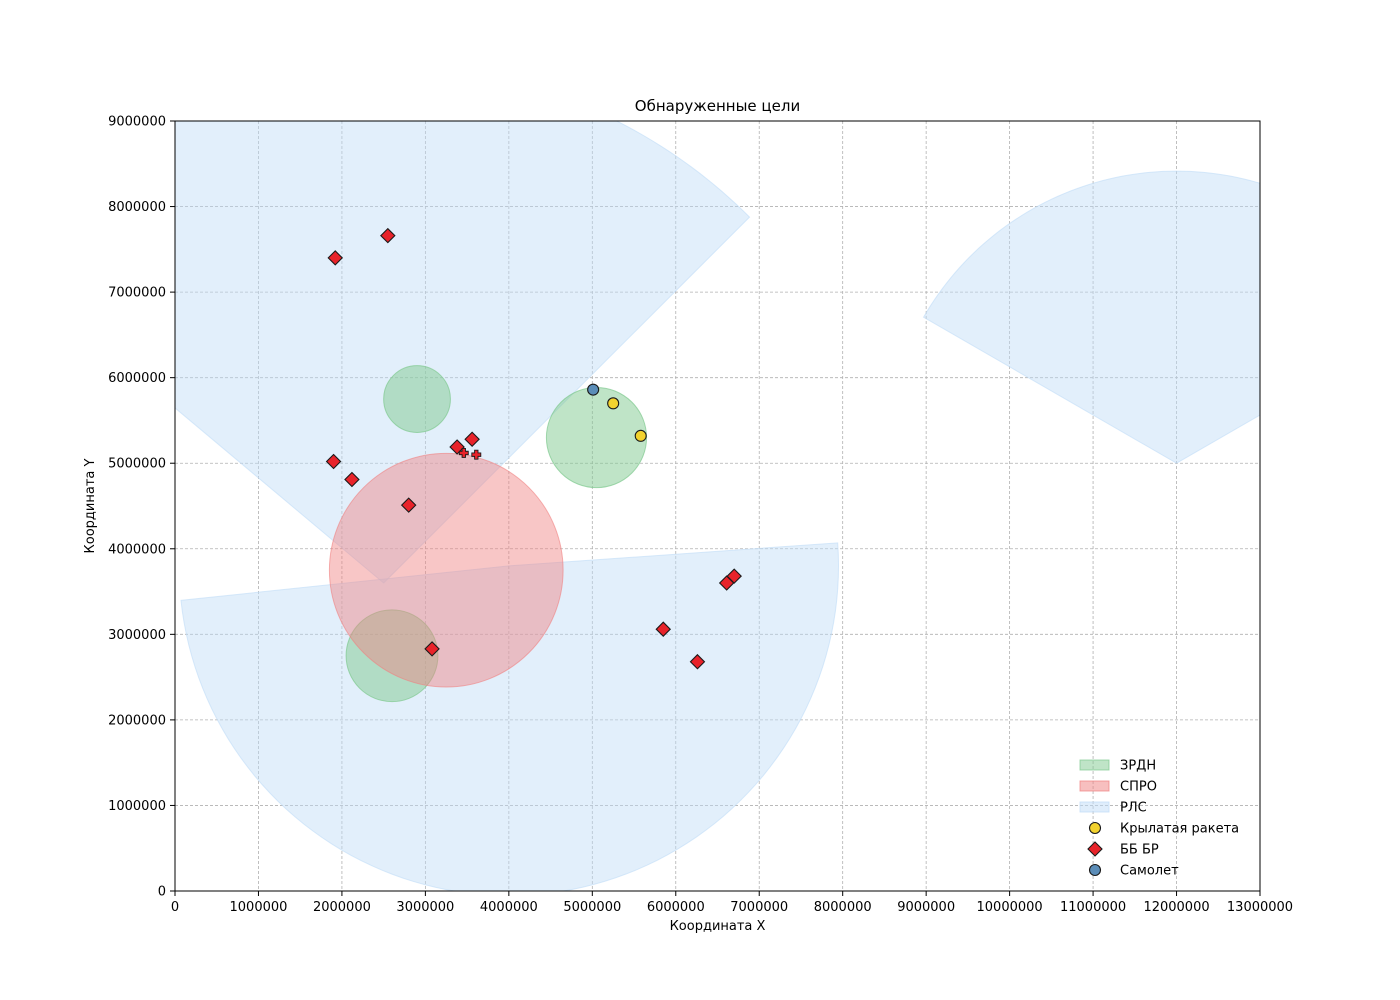  Describe the element at coordinates (717, 106) in the screenshot. I see `chart-title: Обнаруженные цели` at that location.